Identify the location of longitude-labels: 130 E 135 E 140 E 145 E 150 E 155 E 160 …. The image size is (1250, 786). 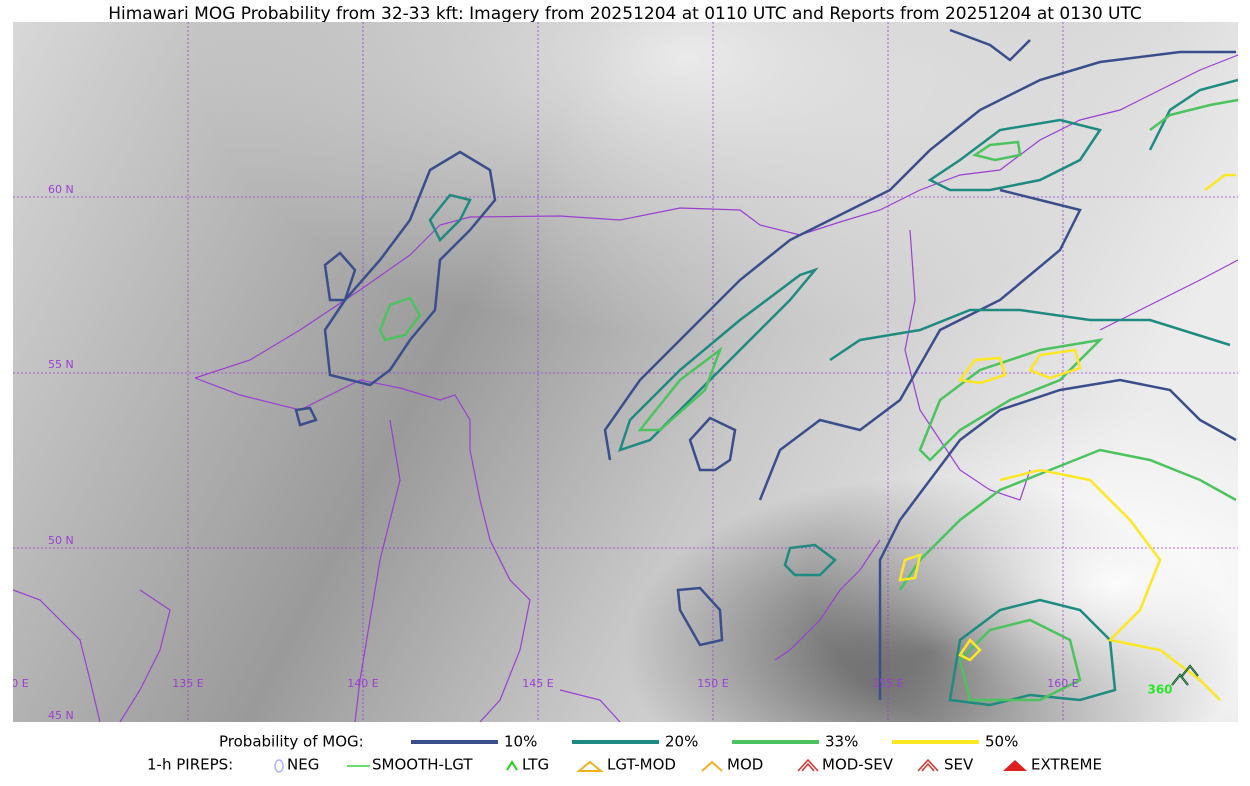
(539, 683).